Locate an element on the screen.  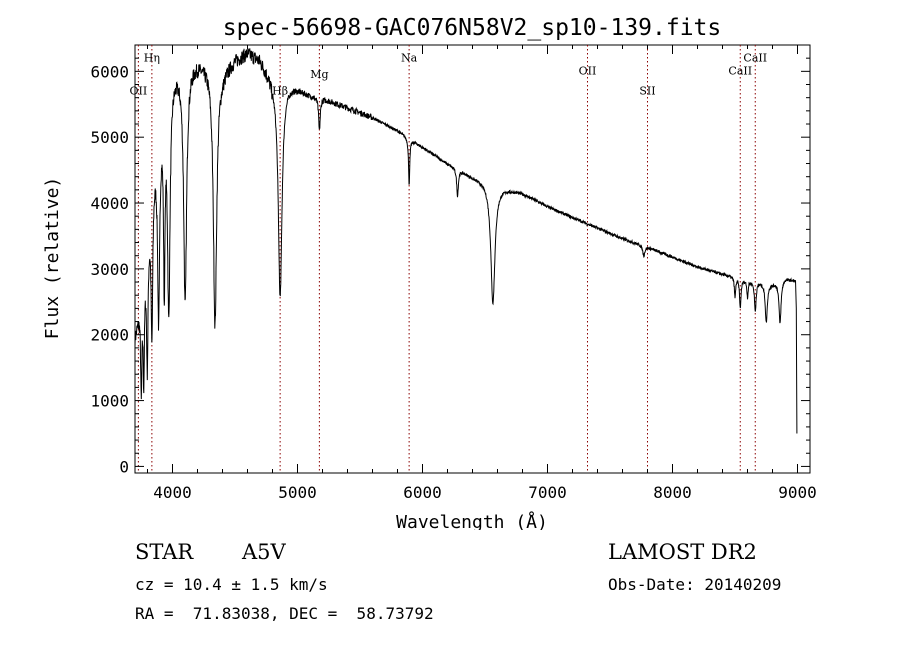
line-marker-label: Mg is located at coordinates (319, 74).